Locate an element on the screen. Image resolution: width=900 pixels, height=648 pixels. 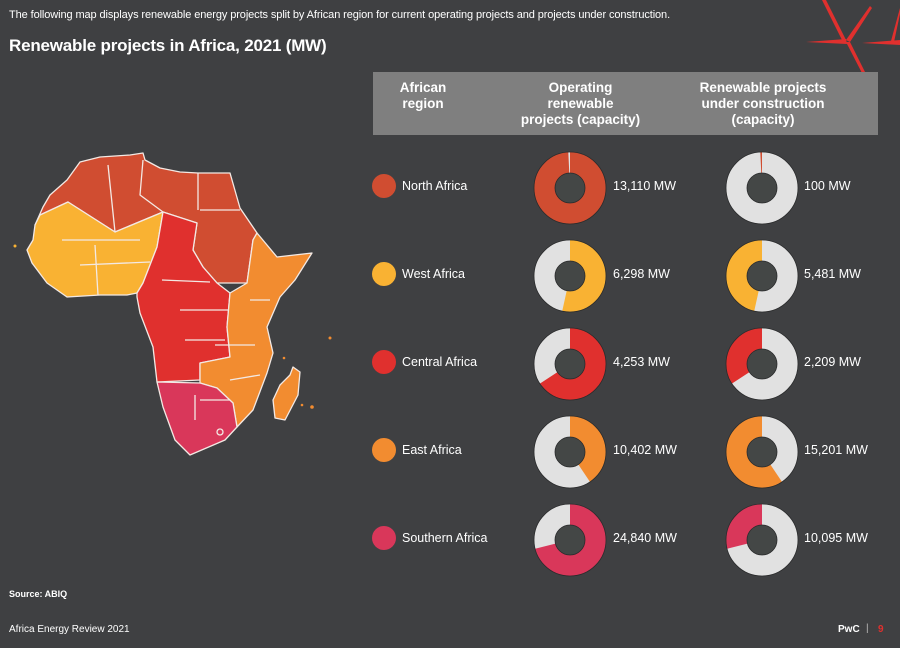
region-name: East Africa is located at coordinates (432, 450).